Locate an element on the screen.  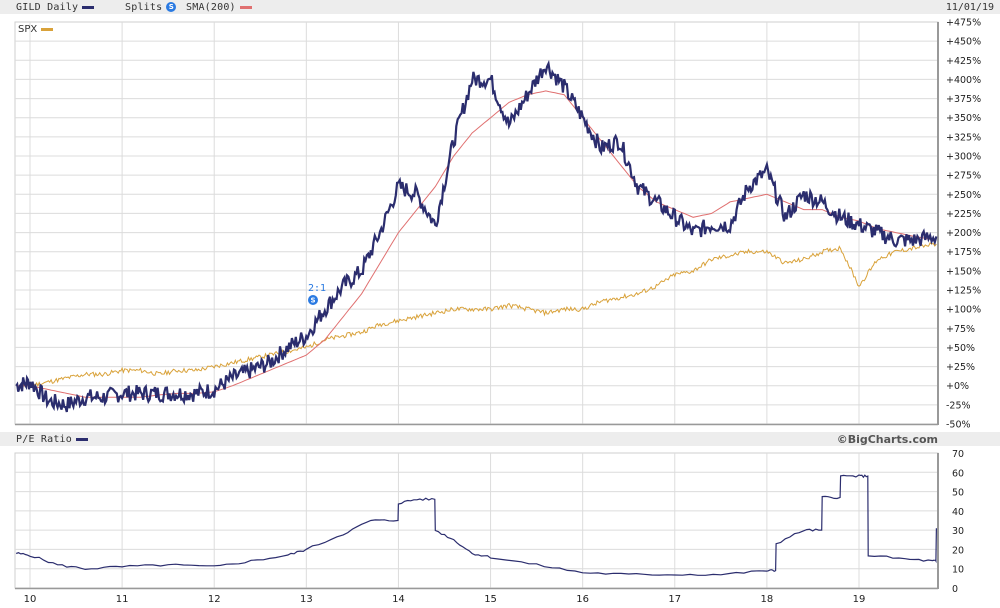
pe-y-tick-label: 50 is located at coordinates (958, 493).